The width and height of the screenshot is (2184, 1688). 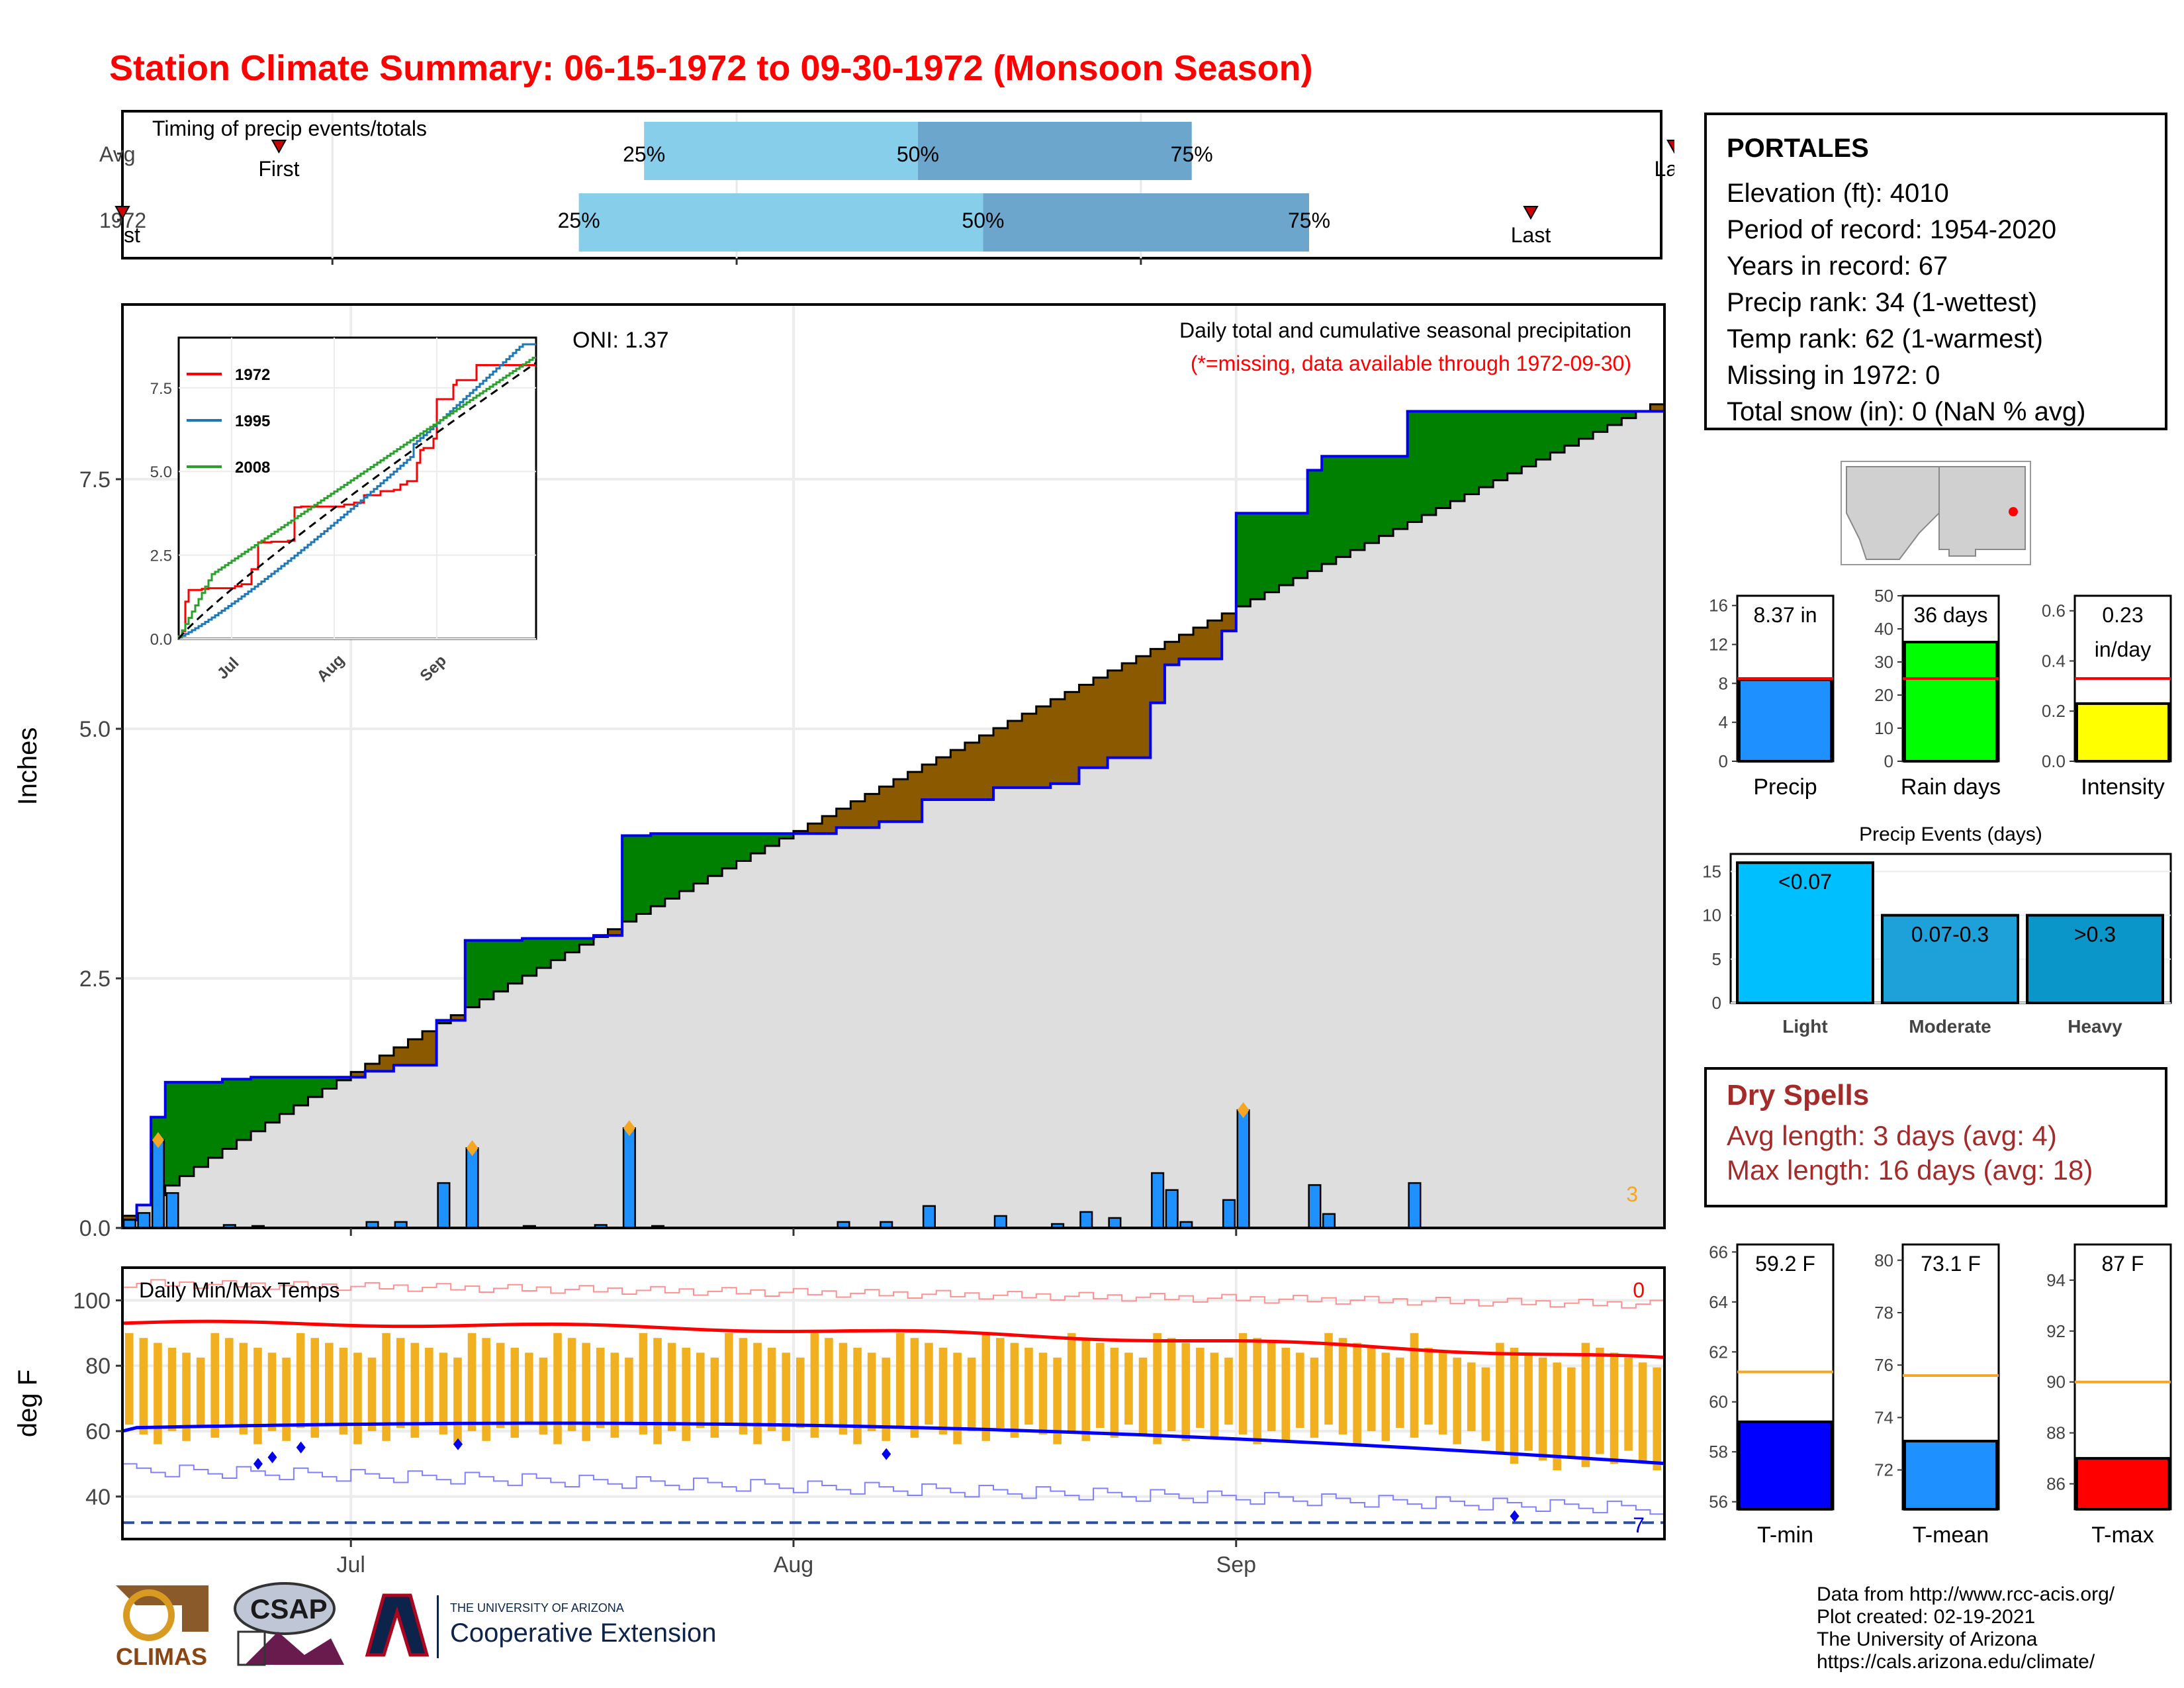 What do you see at coordinates (1718, 1452) in the screenshot?
I see `mini-chart-tick-label: 58` at bounding box center [1718, 1452].